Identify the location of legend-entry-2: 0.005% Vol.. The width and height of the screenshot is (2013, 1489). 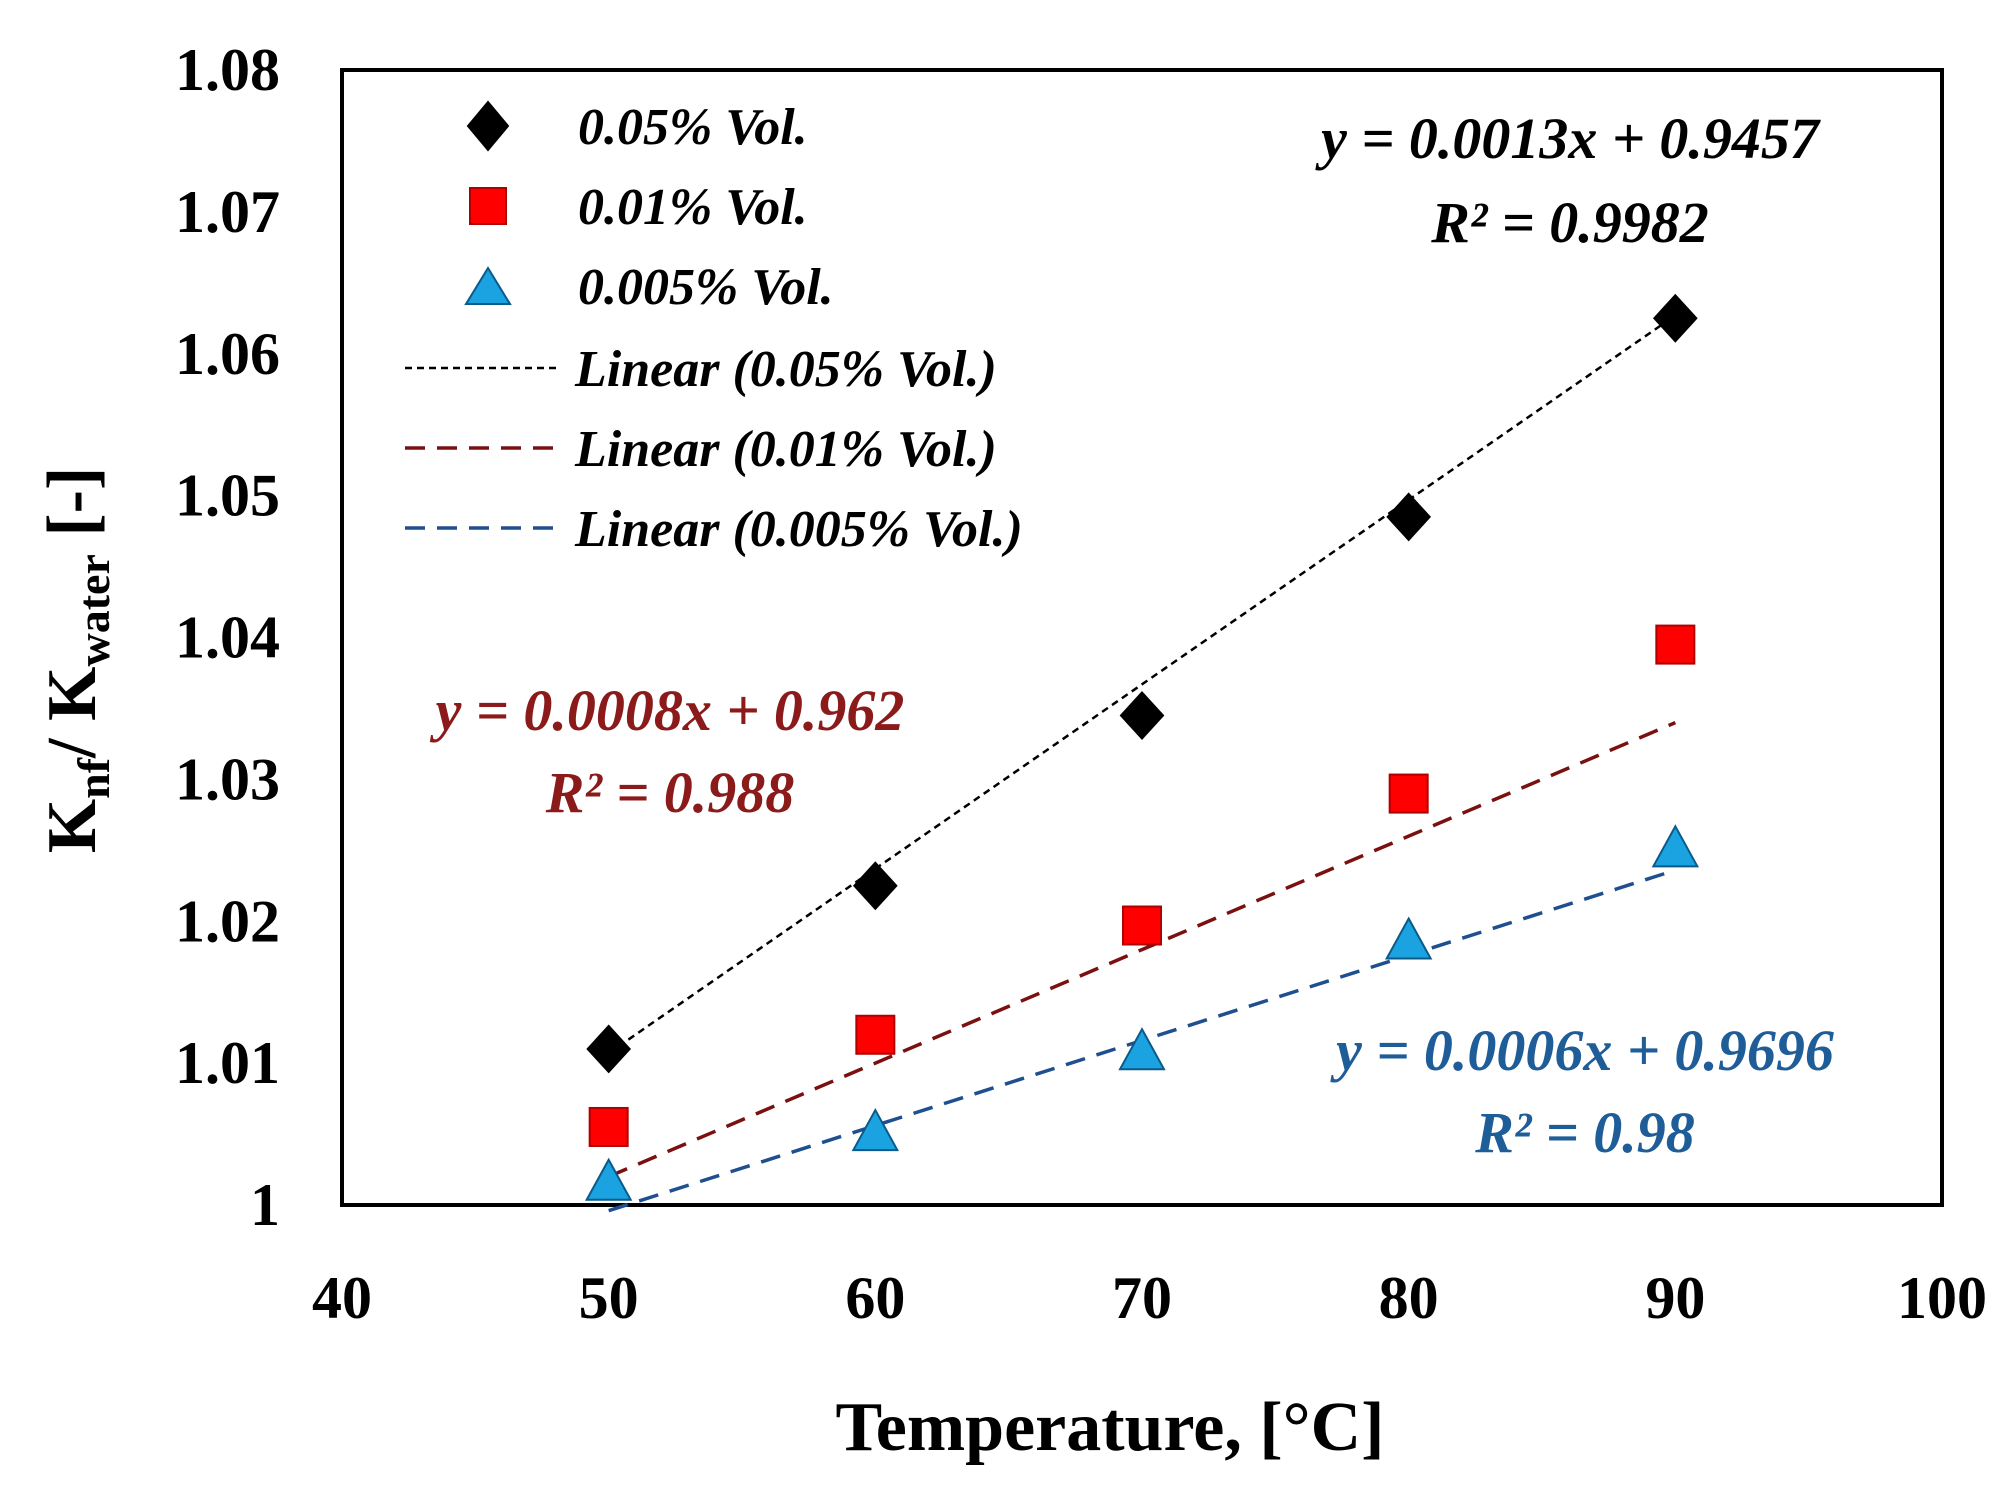
(649, 287).